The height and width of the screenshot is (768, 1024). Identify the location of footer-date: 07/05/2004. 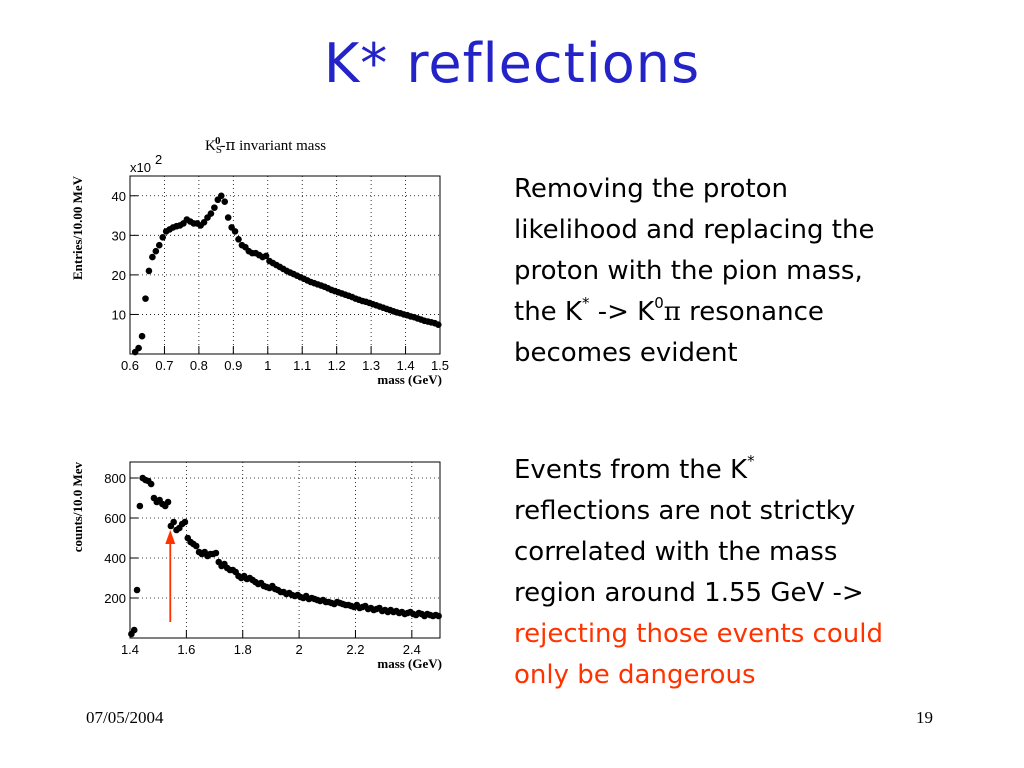
(125, 717).